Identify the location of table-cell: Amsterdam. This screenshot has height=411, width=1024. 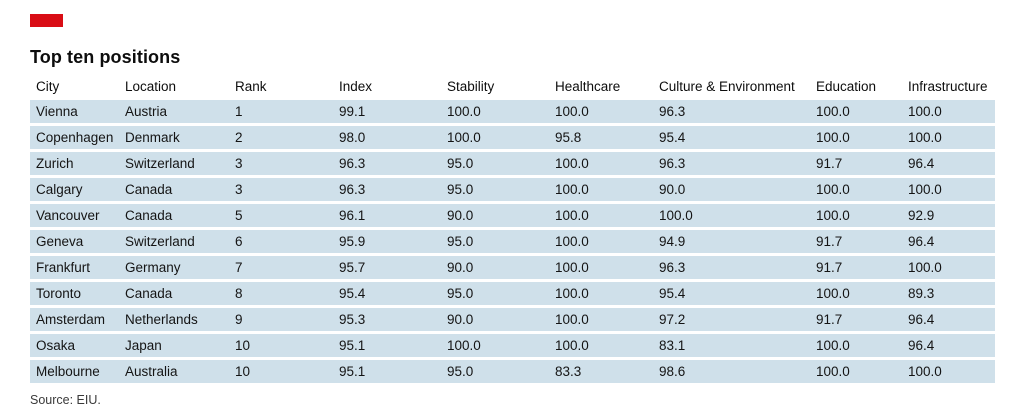
(71, 319).